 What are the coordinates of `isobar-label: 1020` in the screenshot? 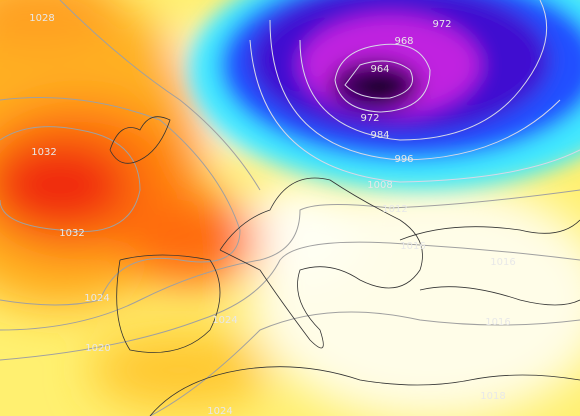 It's located at (97, 348).